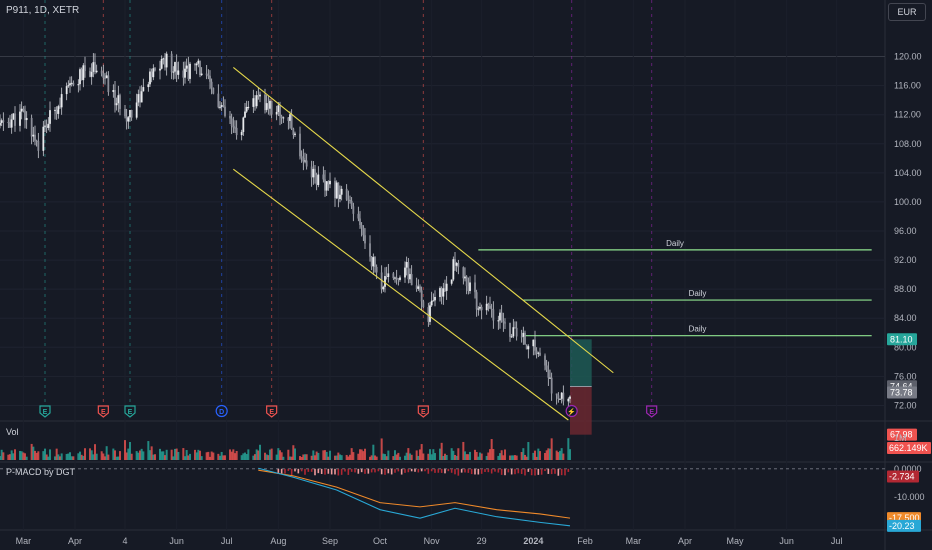 The height and width of the screenshot is (550, 932). What do you see at coordinates (482, 541) in the screenshot?
I see `x-tick-label: 29` at bounding box center [482, 541].